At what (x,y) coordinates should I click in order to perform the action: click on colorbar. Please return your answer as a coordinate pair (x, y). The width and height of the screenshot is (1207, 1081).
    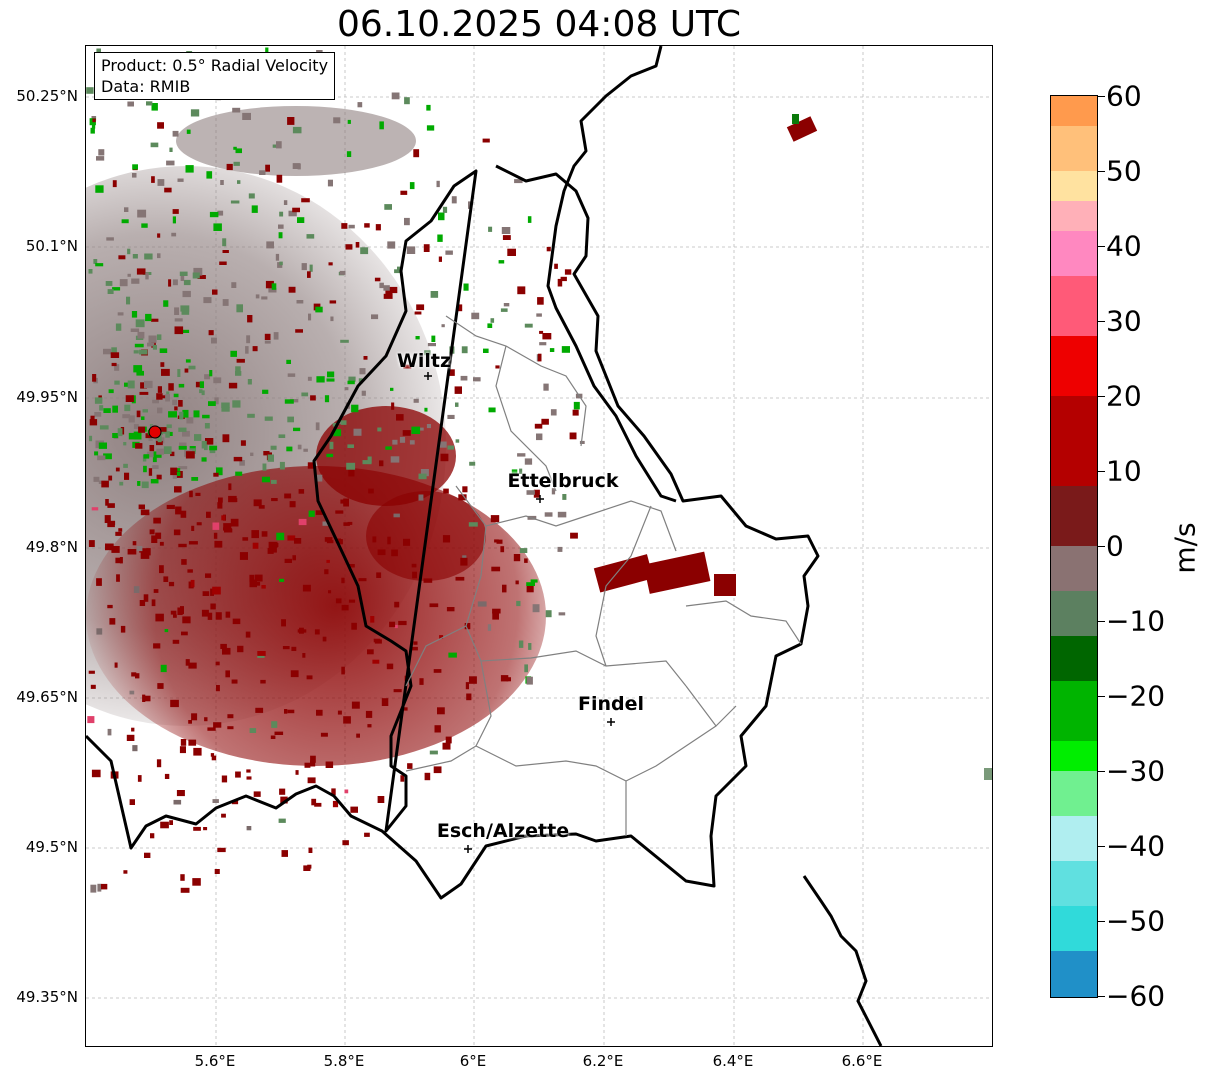
    Looking at the image, I should click on (1074, 546).